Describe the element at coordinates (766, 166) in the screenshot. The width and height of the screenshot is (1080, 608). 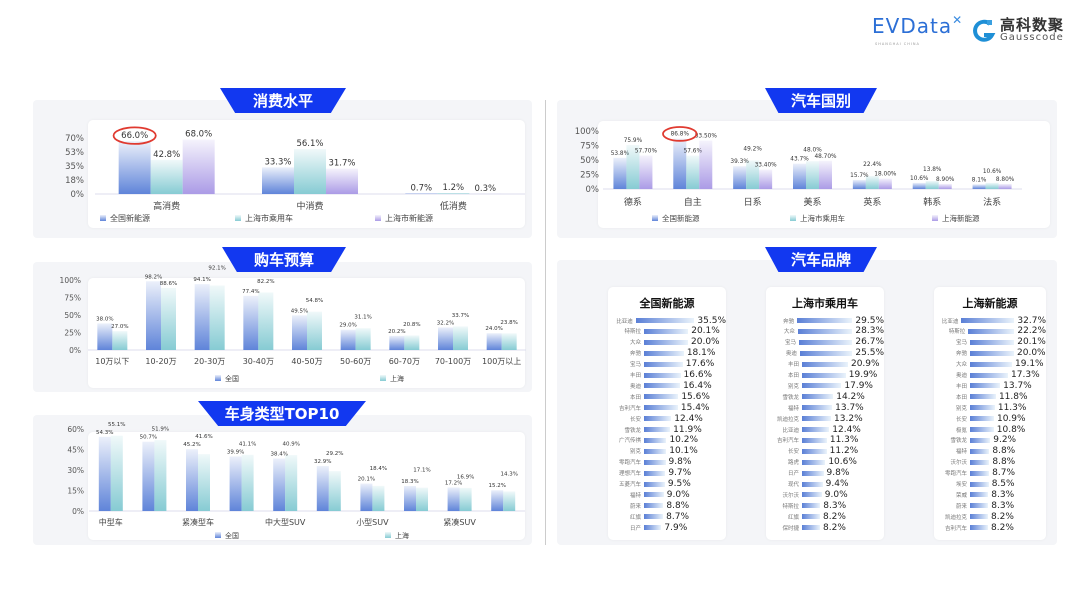
I see `origin-data-label: 33.40%` at that location.